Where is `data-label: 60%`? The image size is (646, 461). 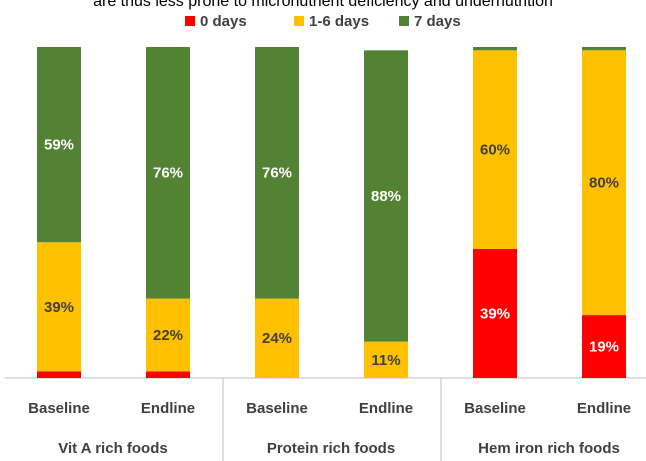
data-label: 60% is located at coordinates (495, 150).